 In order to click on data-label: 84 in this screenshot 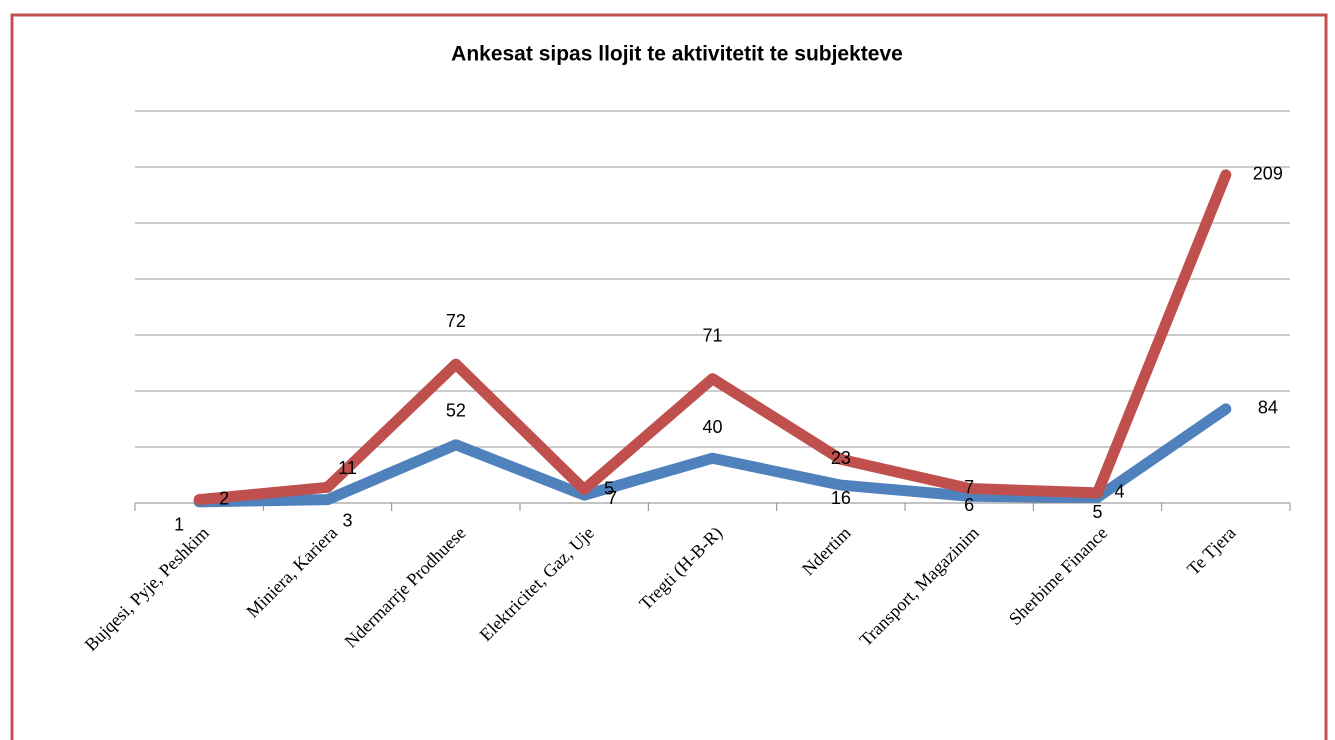, I will do `click(1268, 408)`.